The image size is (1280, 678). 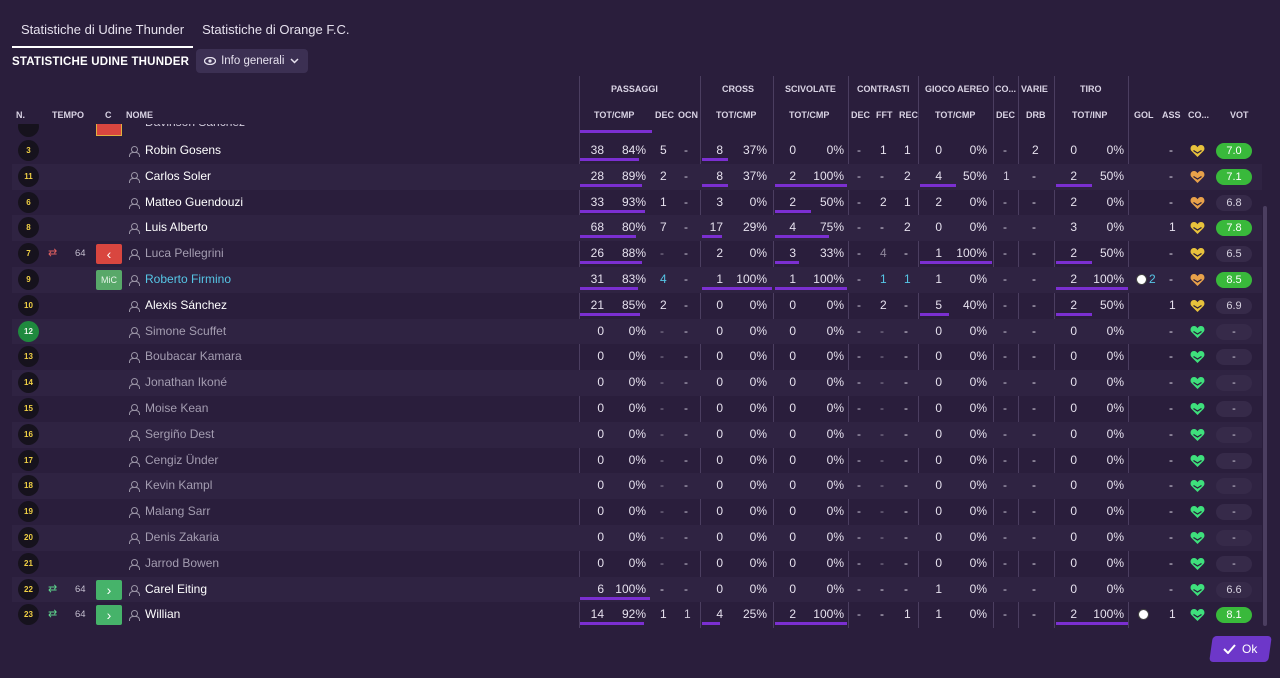 I want to click on player-name: Boubacar Kamara, so click(x=193, y=356).